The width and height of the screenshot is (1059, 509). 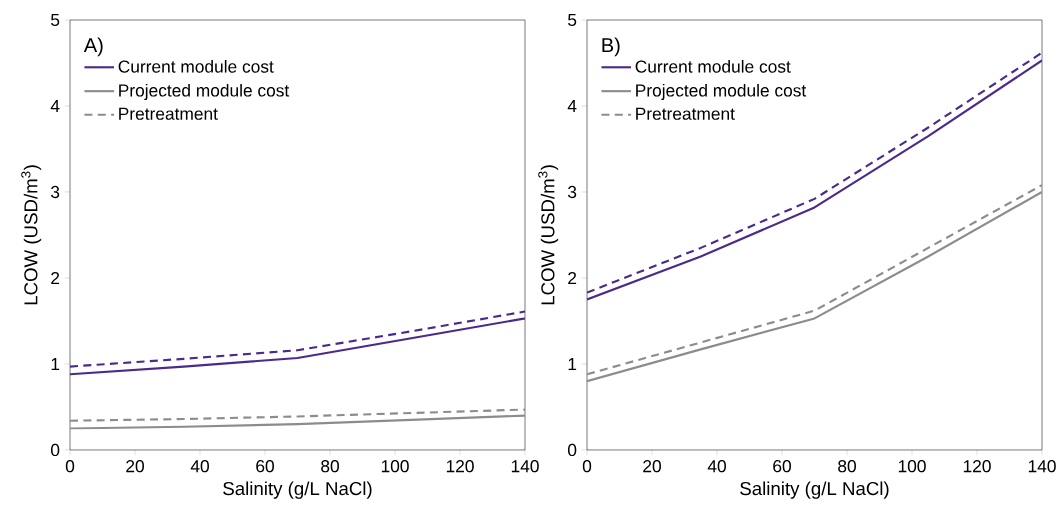 What do you see at coordinates (93, 47) in the screenshot?
I see `annotation: A)` at bounding box center [93, 47].